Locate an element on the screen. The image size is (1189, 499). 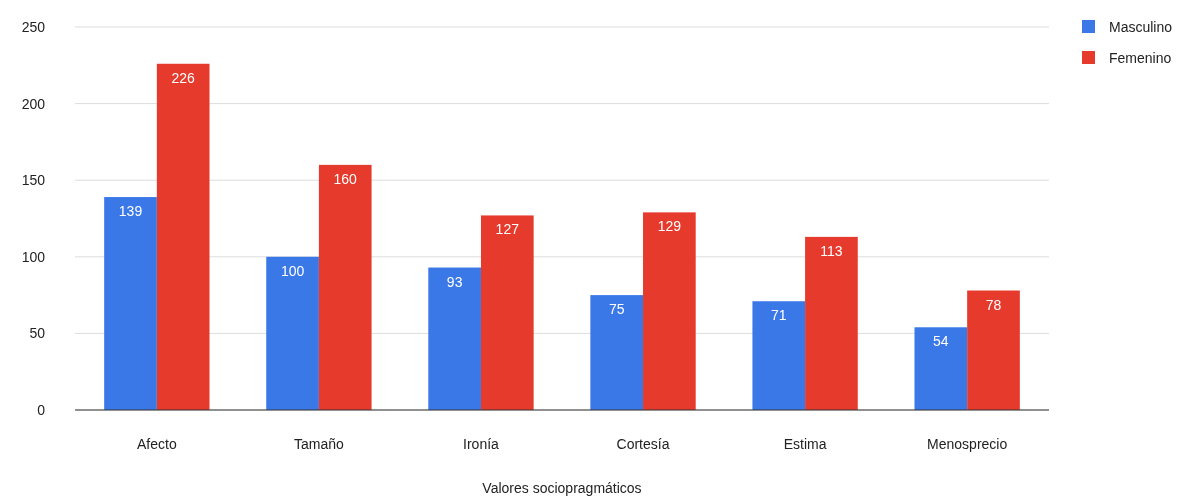
y-tick-label: 50 is located at coordinates (37, 333).